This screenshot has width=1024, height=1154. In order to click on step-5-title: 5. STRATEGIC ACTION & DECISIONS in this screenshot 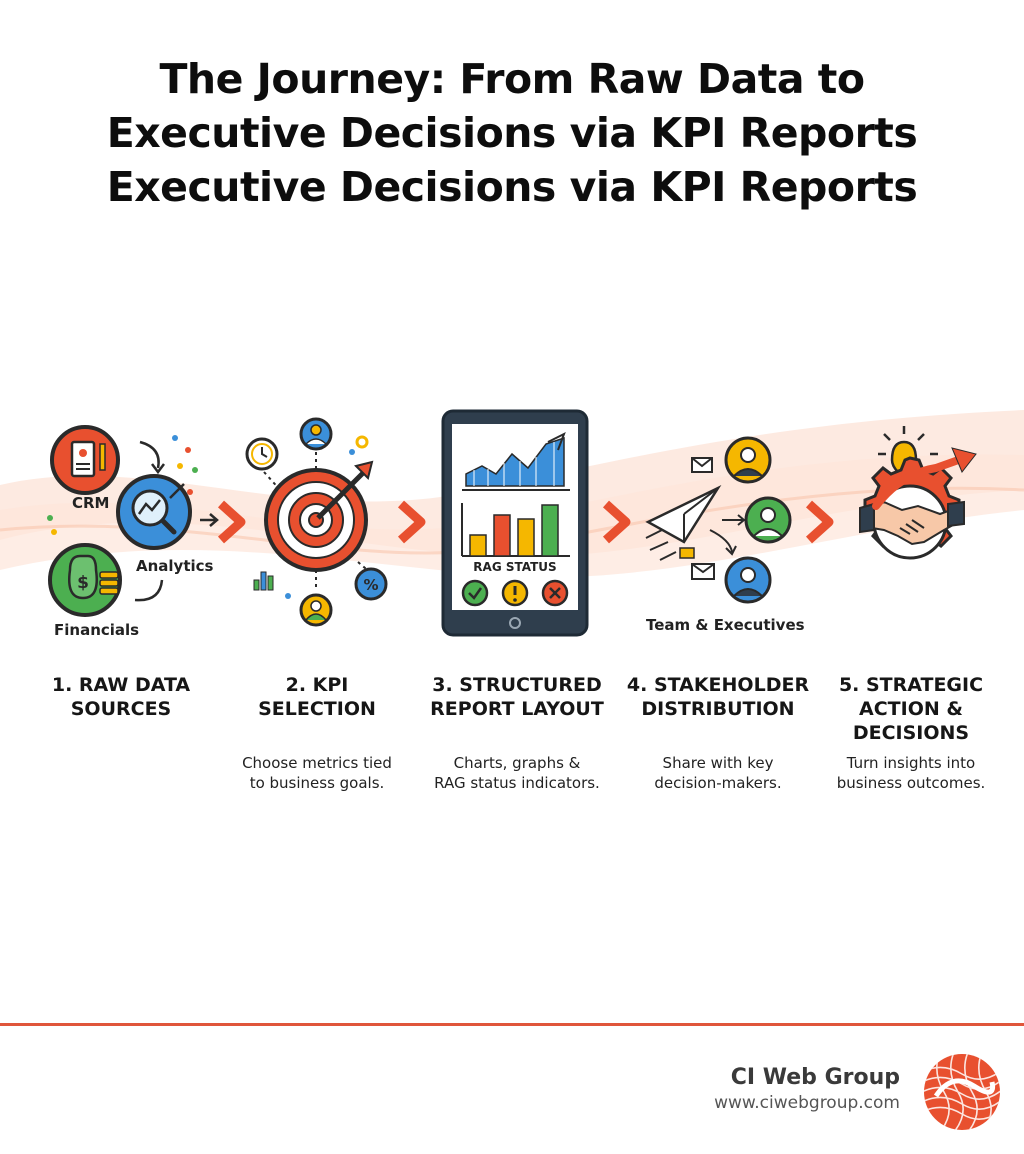, I will do `click(911, 709)`.